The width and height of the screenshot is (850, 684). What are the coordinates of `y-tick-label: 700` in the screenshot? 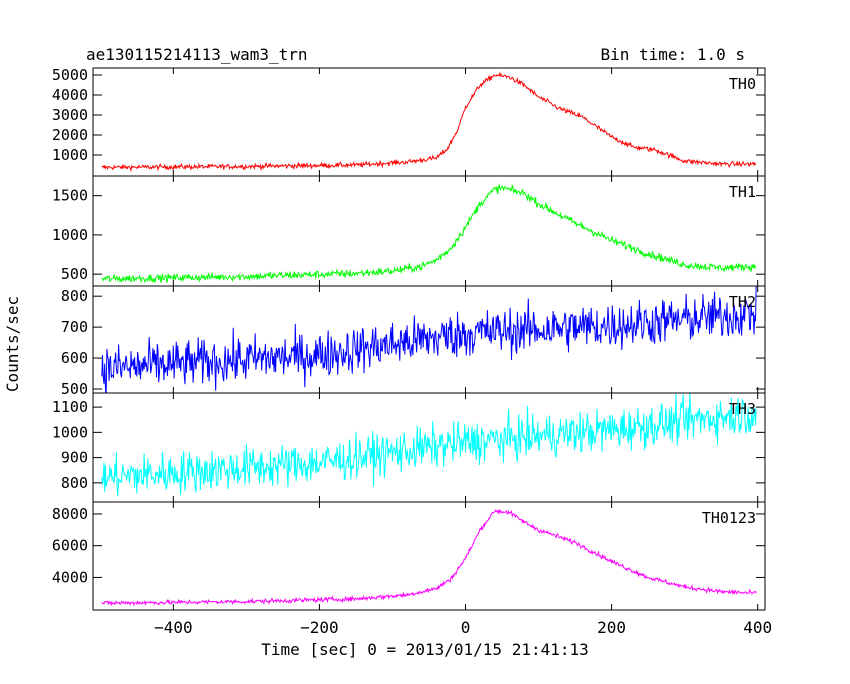 It's located at (74, 327).